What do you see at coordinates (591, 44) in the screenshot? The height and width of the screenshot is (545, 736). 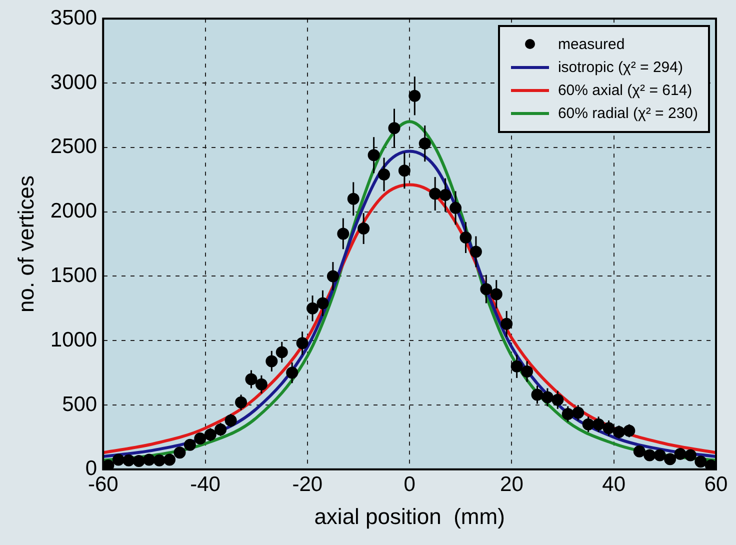 I see `legend-label: measured` at bounding box center [591, 44].